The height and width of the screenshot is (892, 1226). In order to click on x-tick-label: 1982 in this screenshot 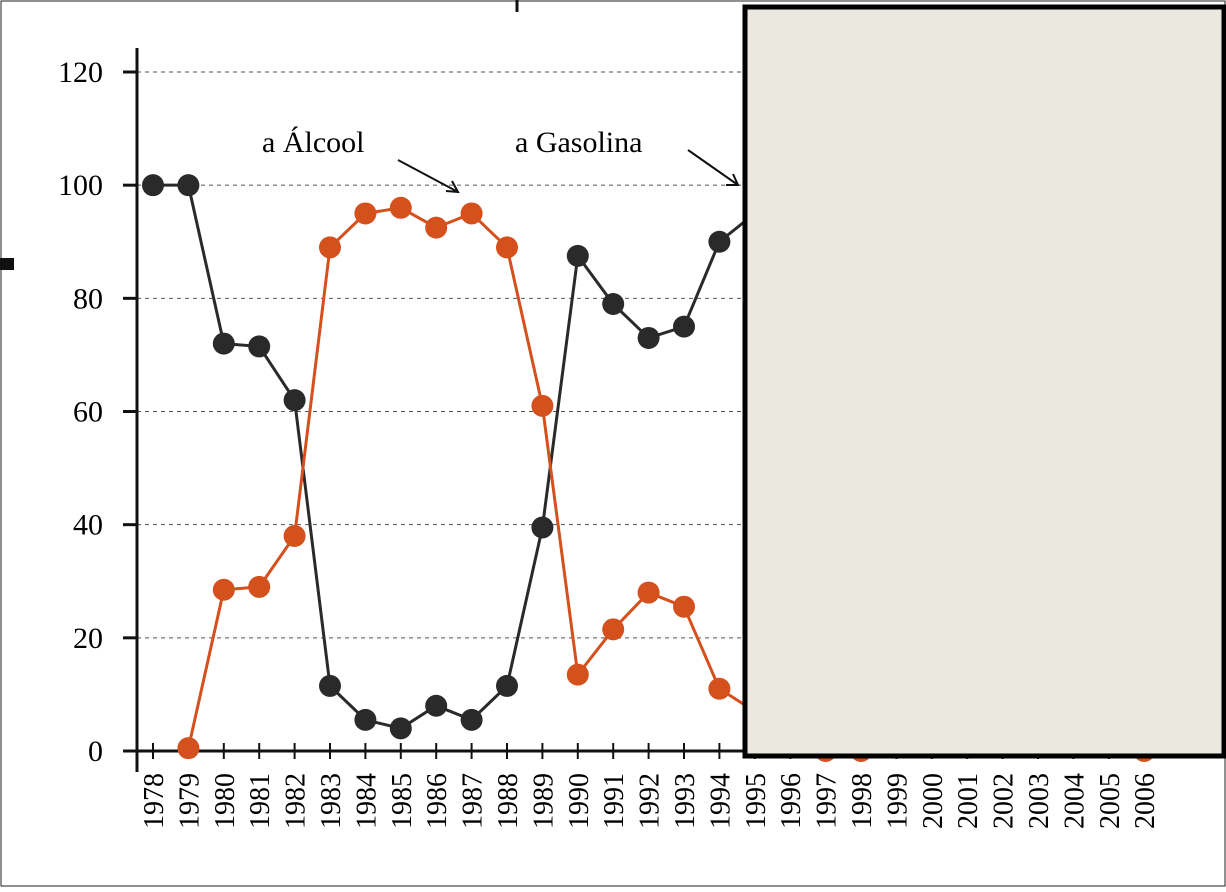, I will do `click(296, 801)`.